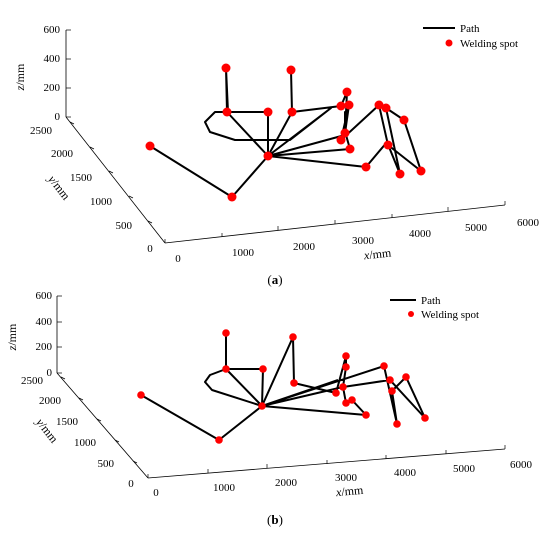 The width and height of the screenshot is (550, 535). What do you see at coordinates (274, 279) in the screenshot?
I see `panel-caption: (a)` at bounding box center [274, 279].